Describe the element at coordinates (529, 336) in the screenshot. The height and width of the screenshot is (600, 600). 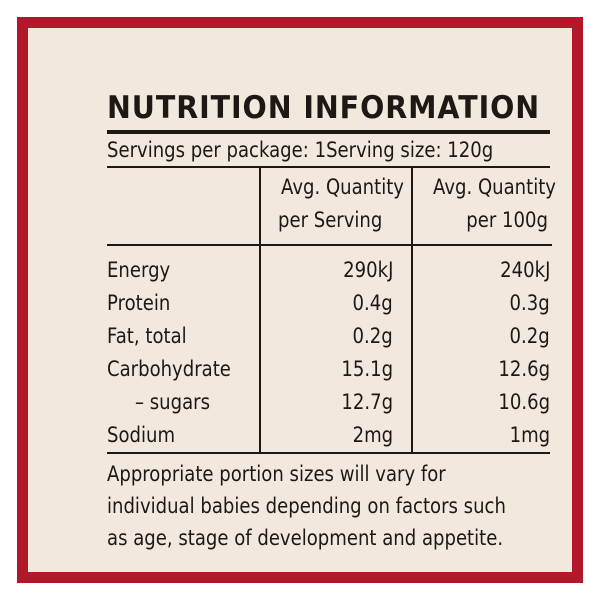
I see `per-100g-value: 0.2g` at that location.